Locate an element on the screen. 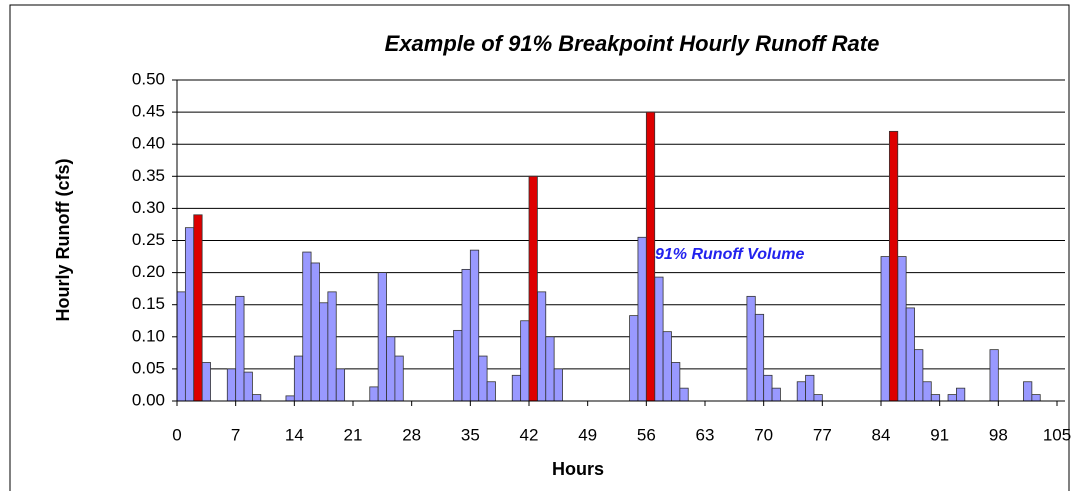  y-tick-label: 0.30 is located at coordinates (148, 207).